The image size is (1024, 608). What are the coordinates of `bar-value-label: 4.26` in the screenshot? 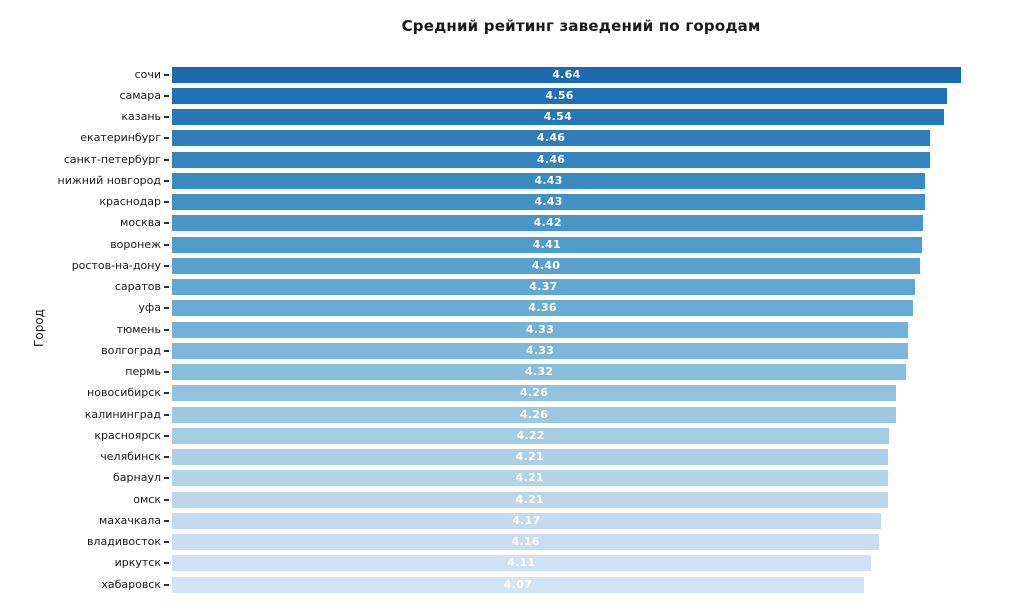 It's located at (534, 414).